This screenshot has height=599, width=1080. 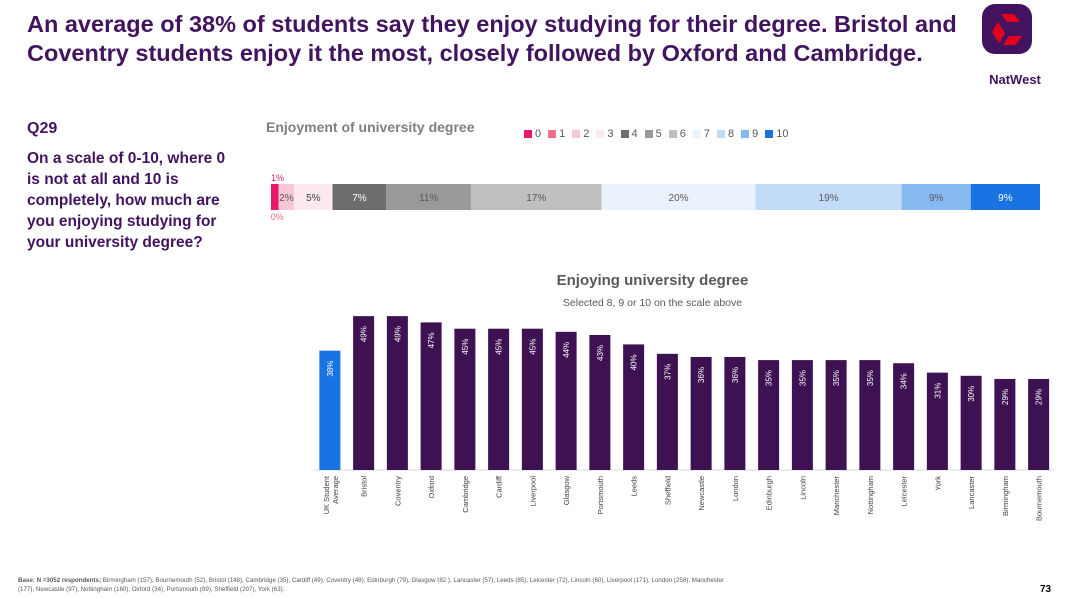 I want to click on data-label: 30%, so click(x=971, y=394).